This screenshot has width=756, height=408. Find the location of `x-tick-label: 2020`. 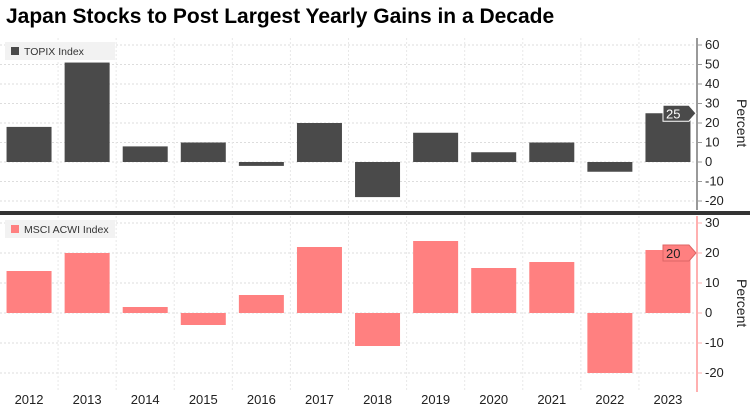

x-tick-label: 2020 is located at coordinates (493, 399).